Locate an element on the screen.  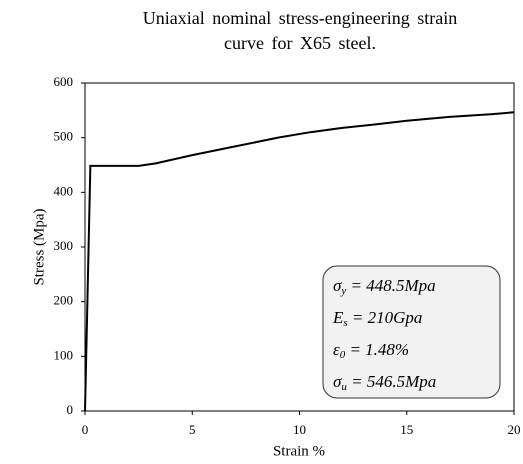
annotation-symbol: ε is located at coordinates (336, 349).